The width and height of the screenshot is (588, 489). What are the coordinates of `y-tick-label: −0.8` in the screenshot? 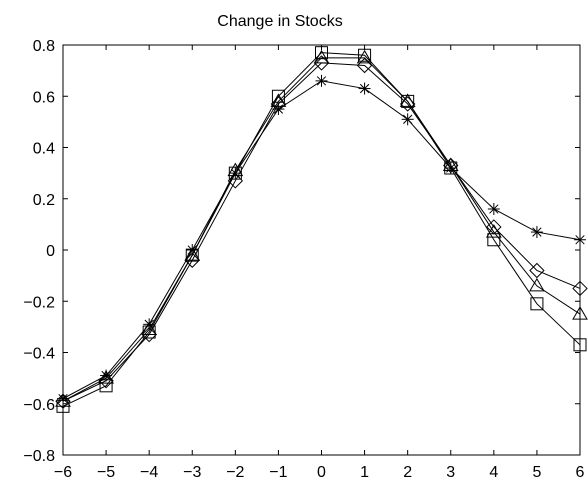 It's located at (39, 456).